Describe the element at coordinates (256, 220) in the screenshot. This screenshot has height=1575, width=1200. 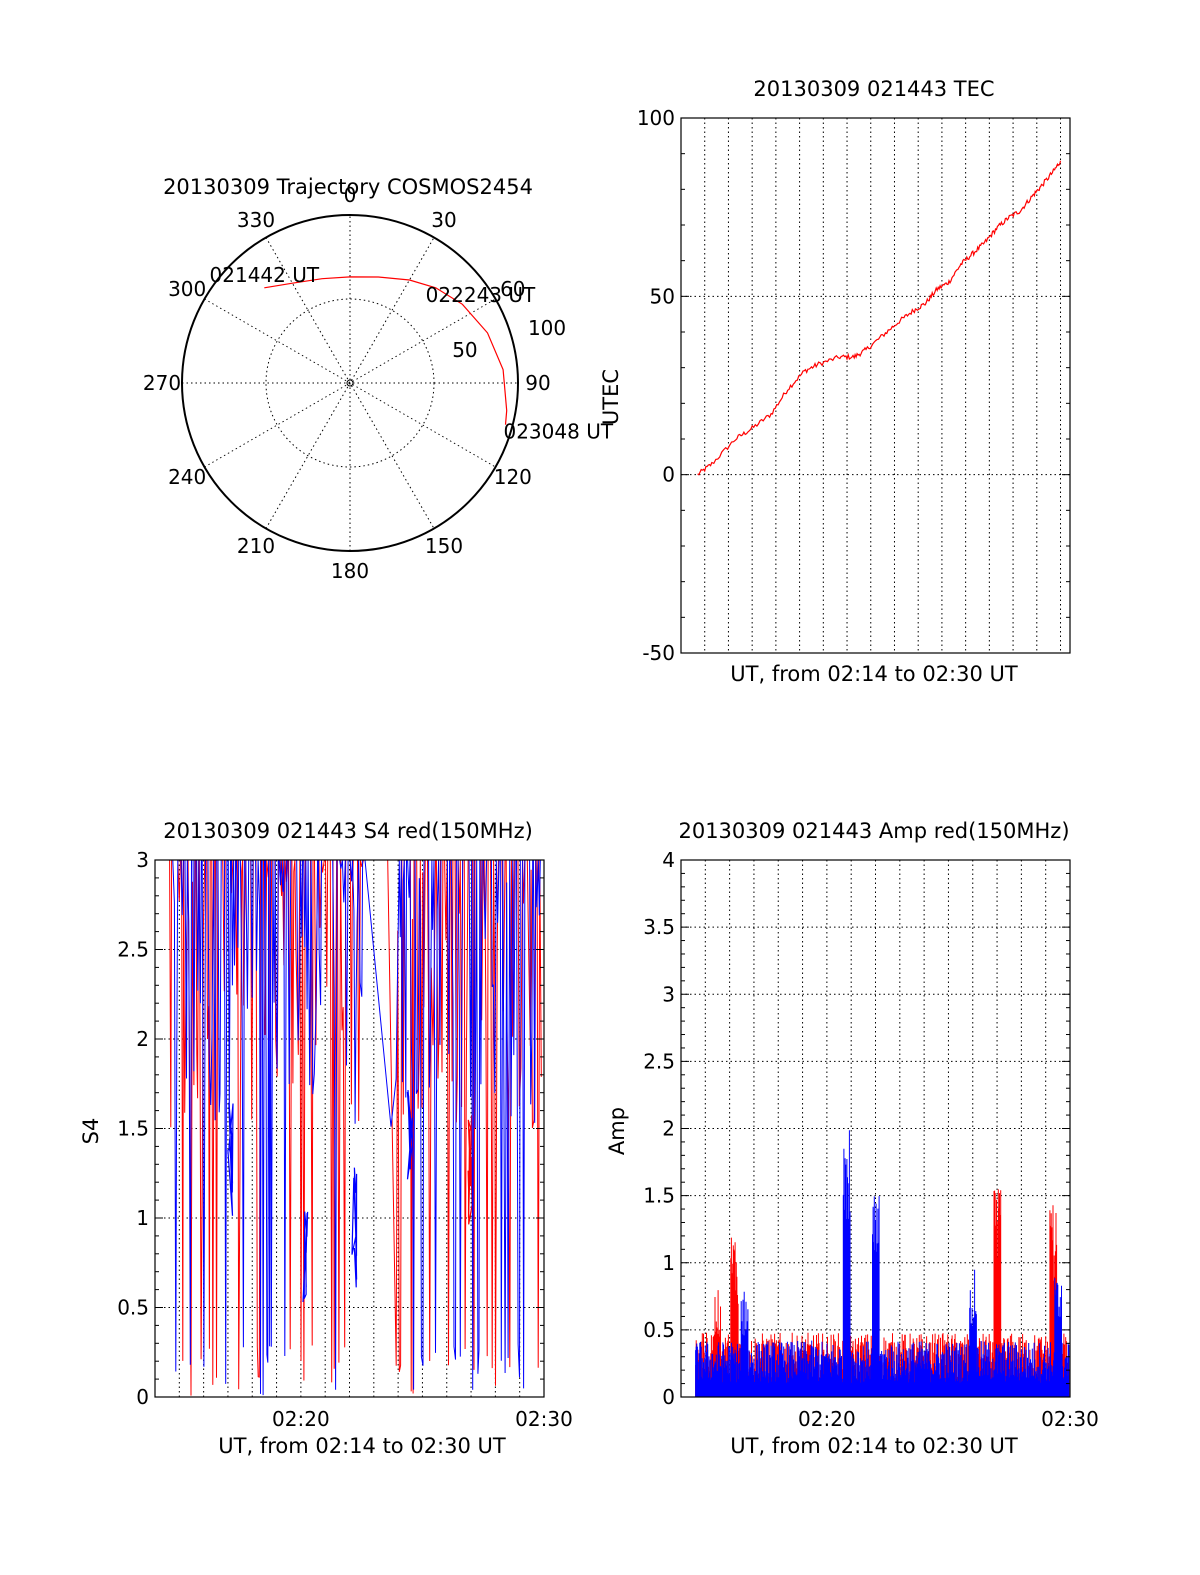
I see `polar-azimuth-label: 330` at that location.